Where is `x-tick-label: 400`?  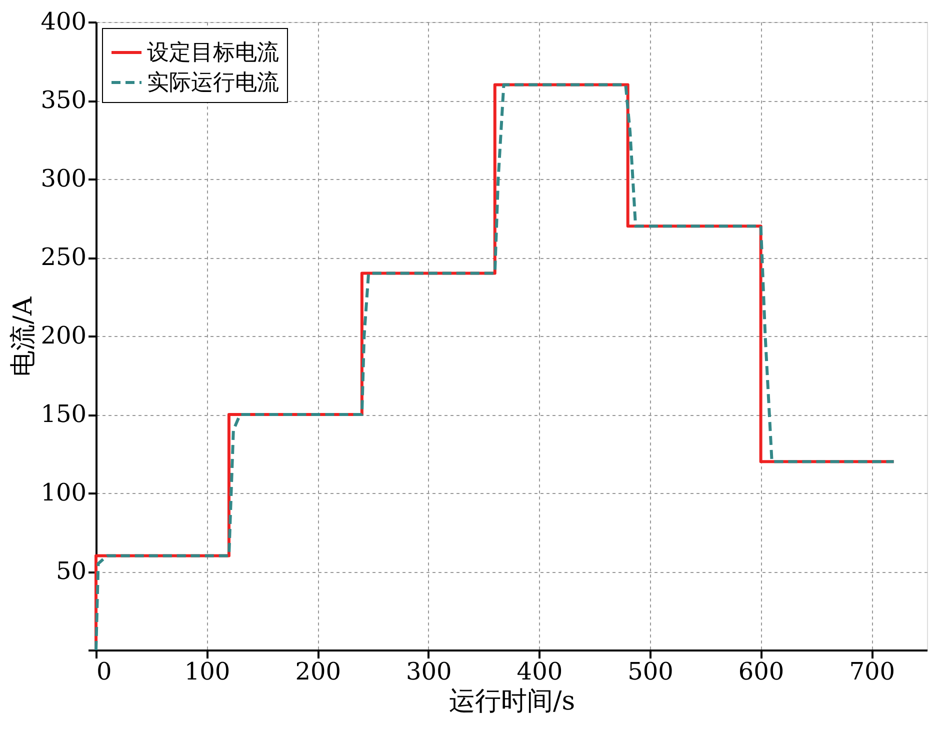
x-tick-label: 400 is located at coordinates (539, 672).